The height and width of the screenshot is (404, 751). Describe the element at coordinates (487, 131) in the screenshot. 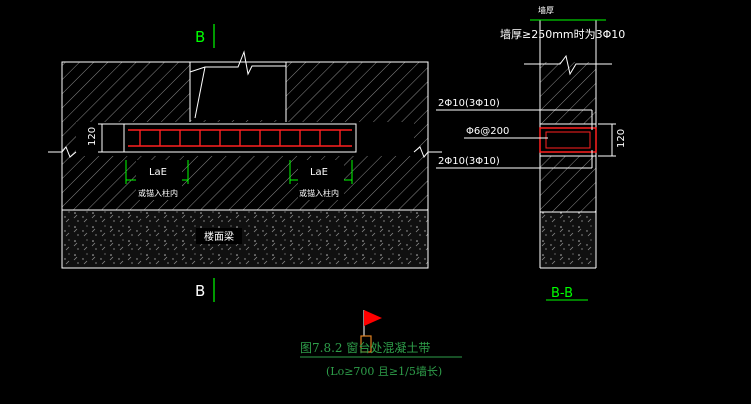

I see `rebar-stirrup-label: Φ6@200` at that location.